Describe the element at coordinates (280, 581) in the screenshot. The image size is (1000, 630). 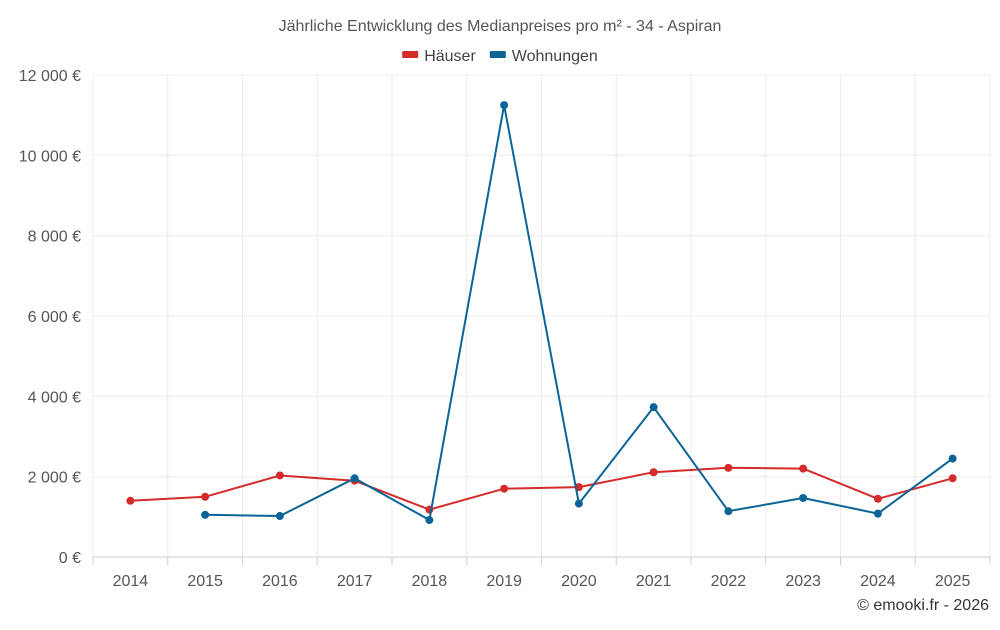
I see `x-tick-label: 2016` at that location.